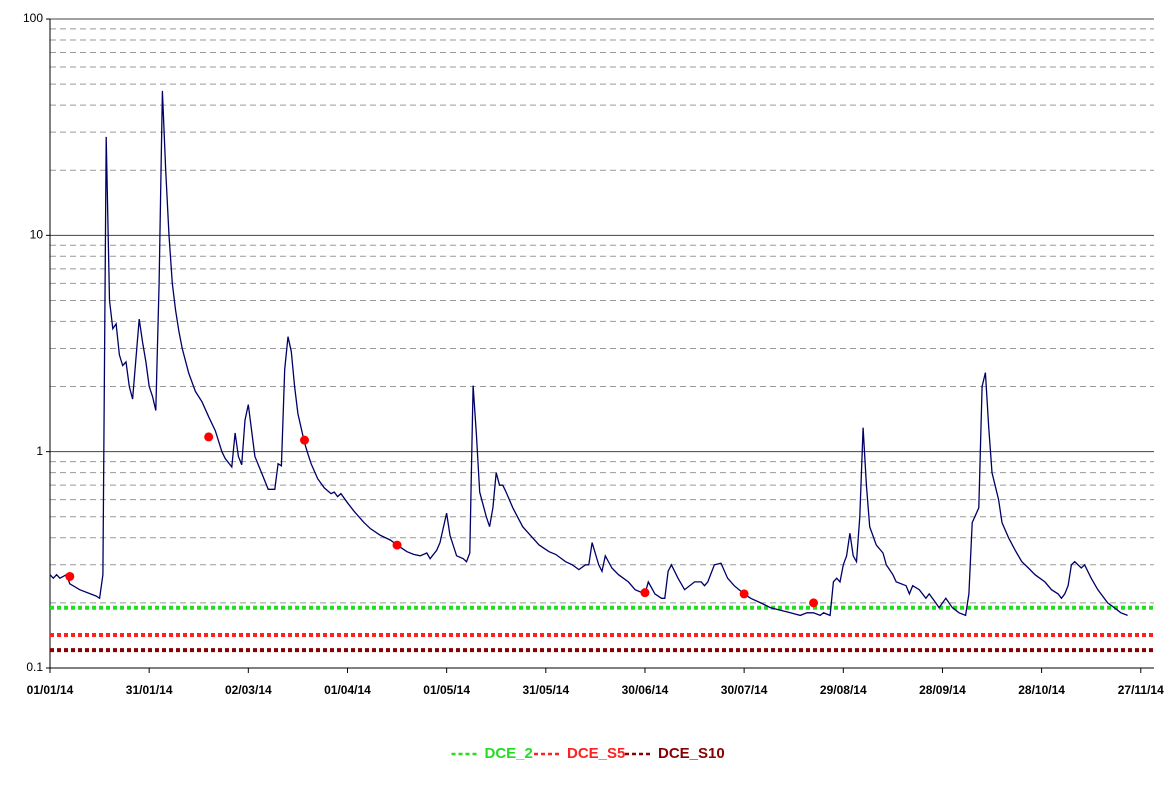 The image size is (1176, 792). I want to click on legend-label: DCE_2, so click(509, 753).